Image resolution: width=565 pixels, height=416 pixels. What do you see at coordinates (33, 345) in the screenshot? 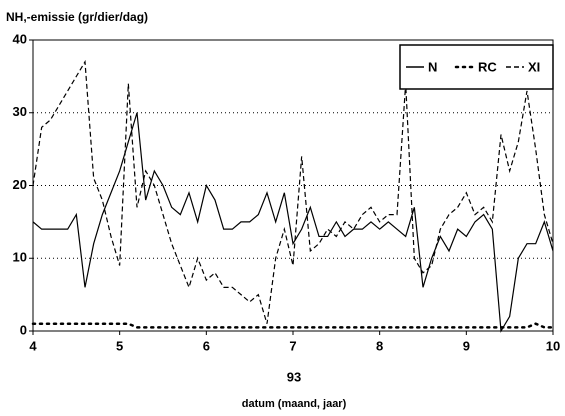
I see `x-tick-label: 4` at bounding box center [33, 345].